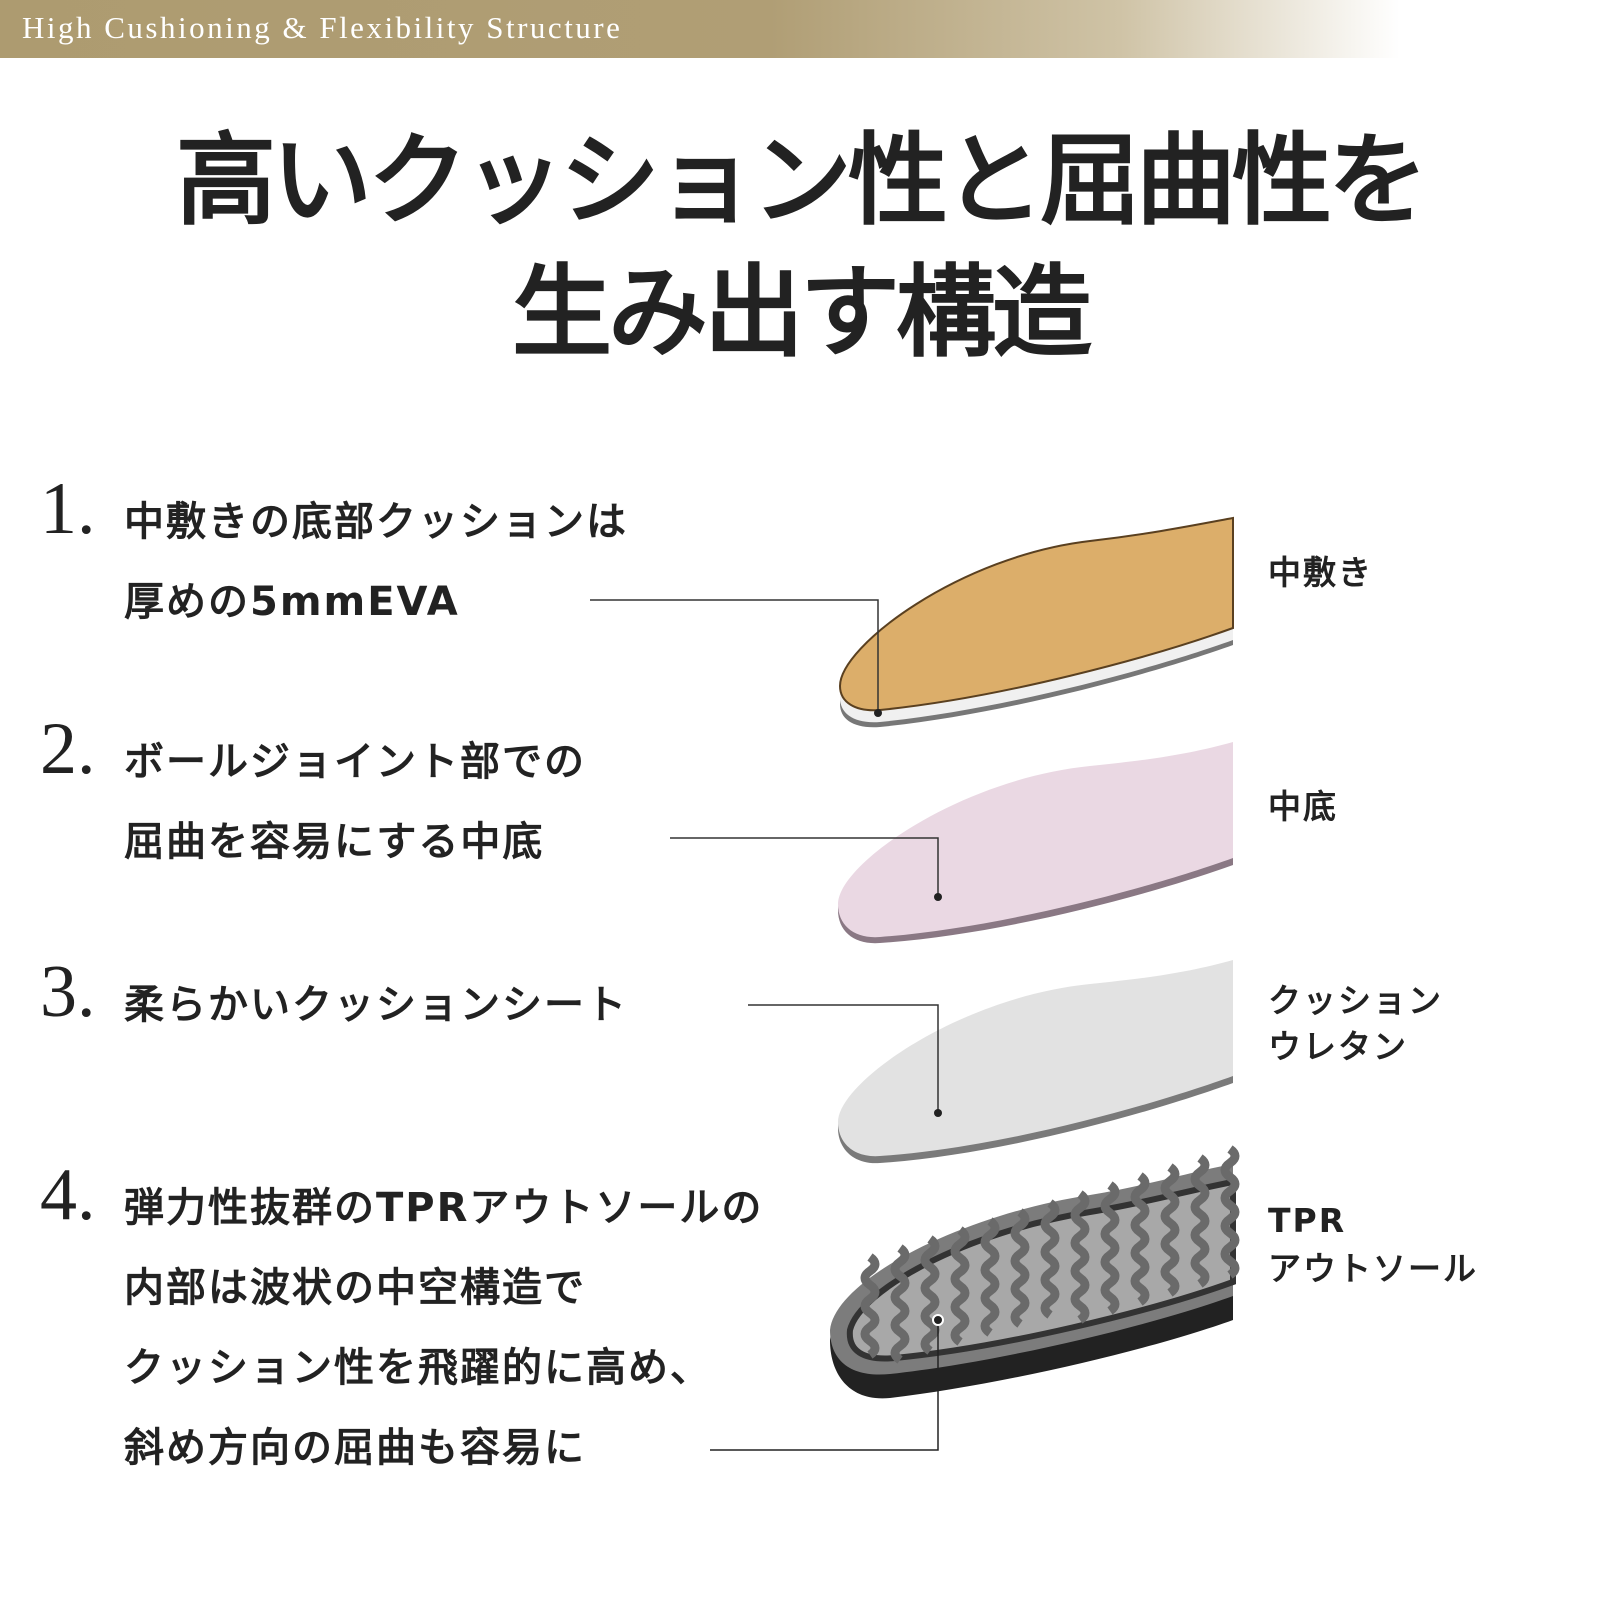 This screenshot has width=1600, height=1600. I want to click on item-3-number: 3., so click(68, 992).